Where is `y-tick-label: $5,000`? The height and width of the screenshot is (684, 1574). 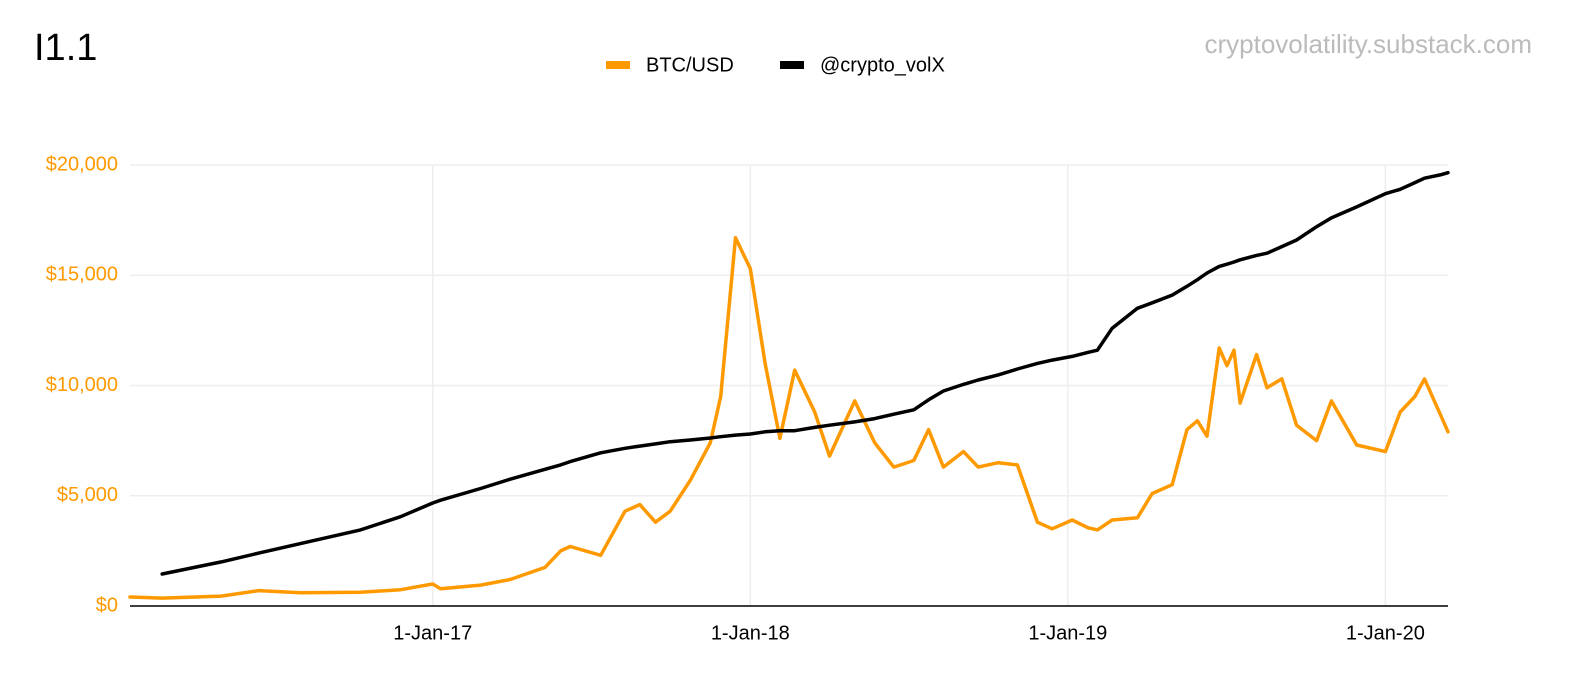
y-tick-label: $5,000 is located at coordinates (87, 495).